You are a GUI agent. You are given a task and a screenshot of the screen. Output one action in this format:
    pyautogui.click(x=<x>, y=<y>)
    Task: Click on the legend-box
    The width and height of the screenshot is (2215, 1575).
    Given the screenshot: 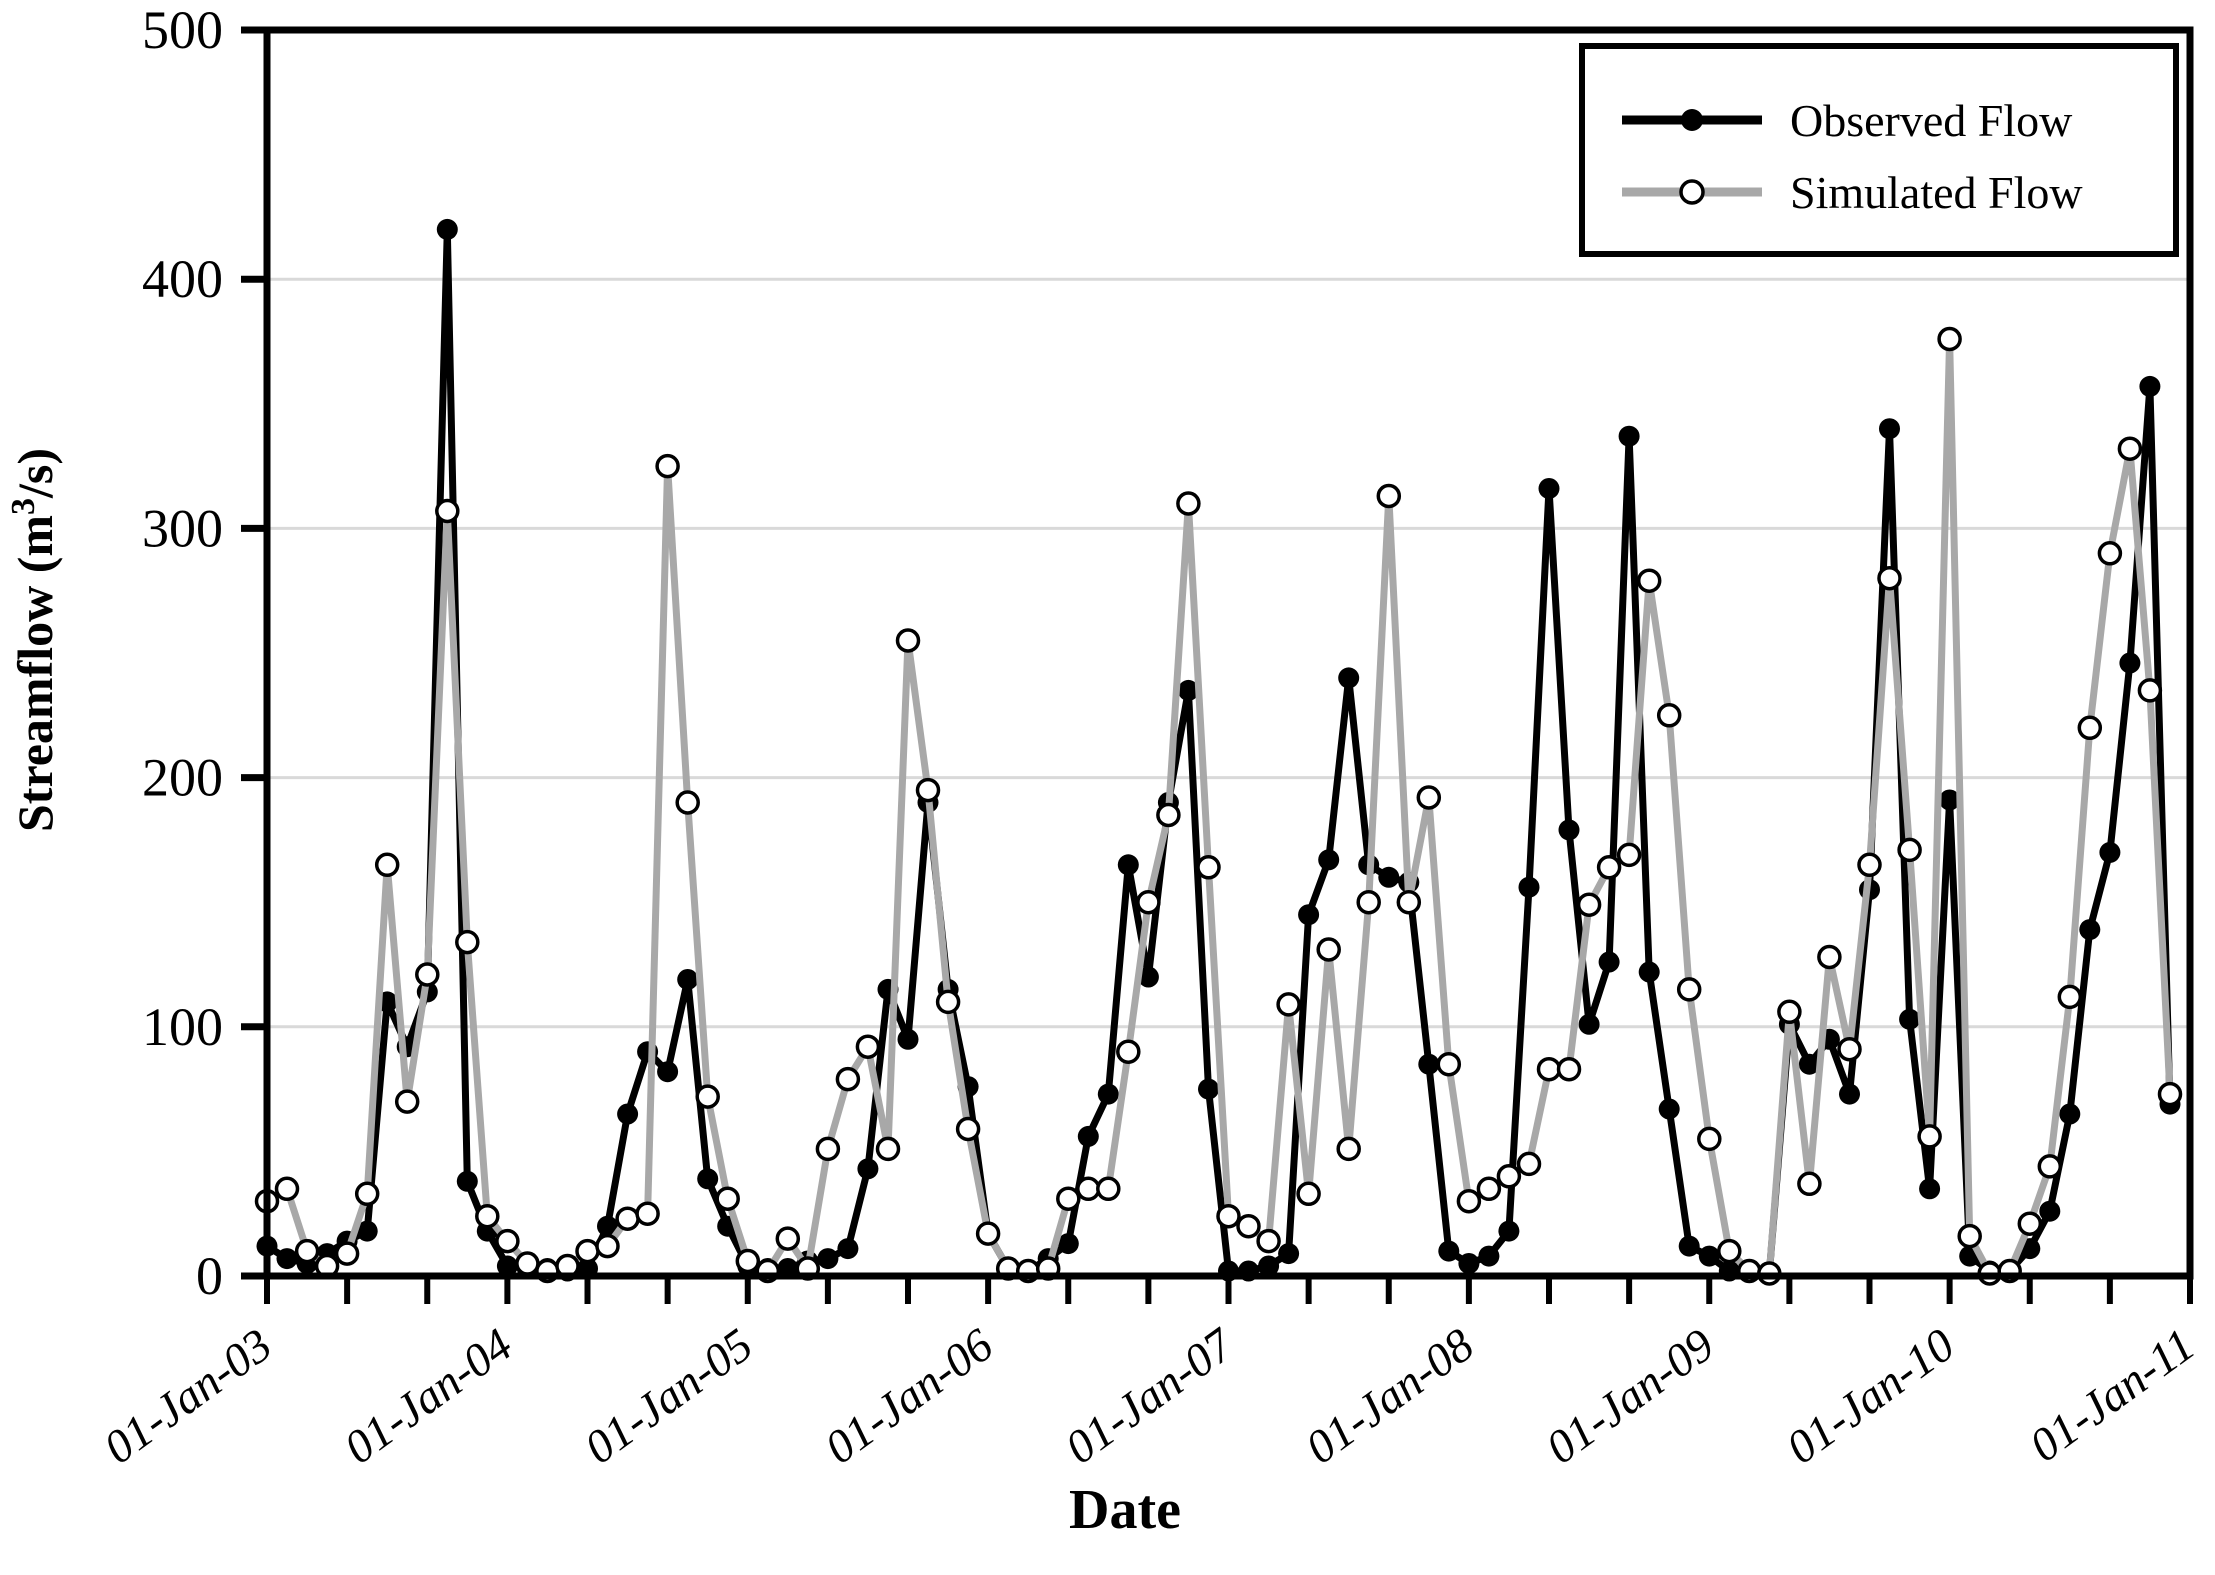 What is the action you would take?
    pyautogui.click(x=1879, y=150)
    